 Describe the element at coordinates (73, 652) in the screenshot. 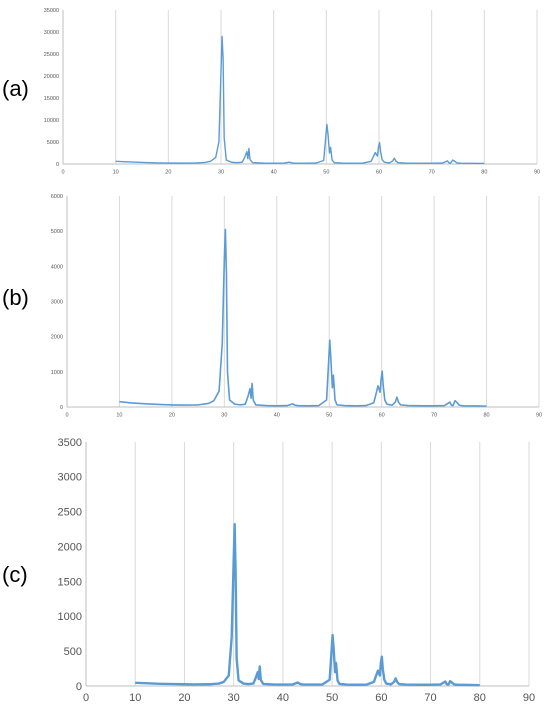

I see `y-tick-label: 500` at that location.